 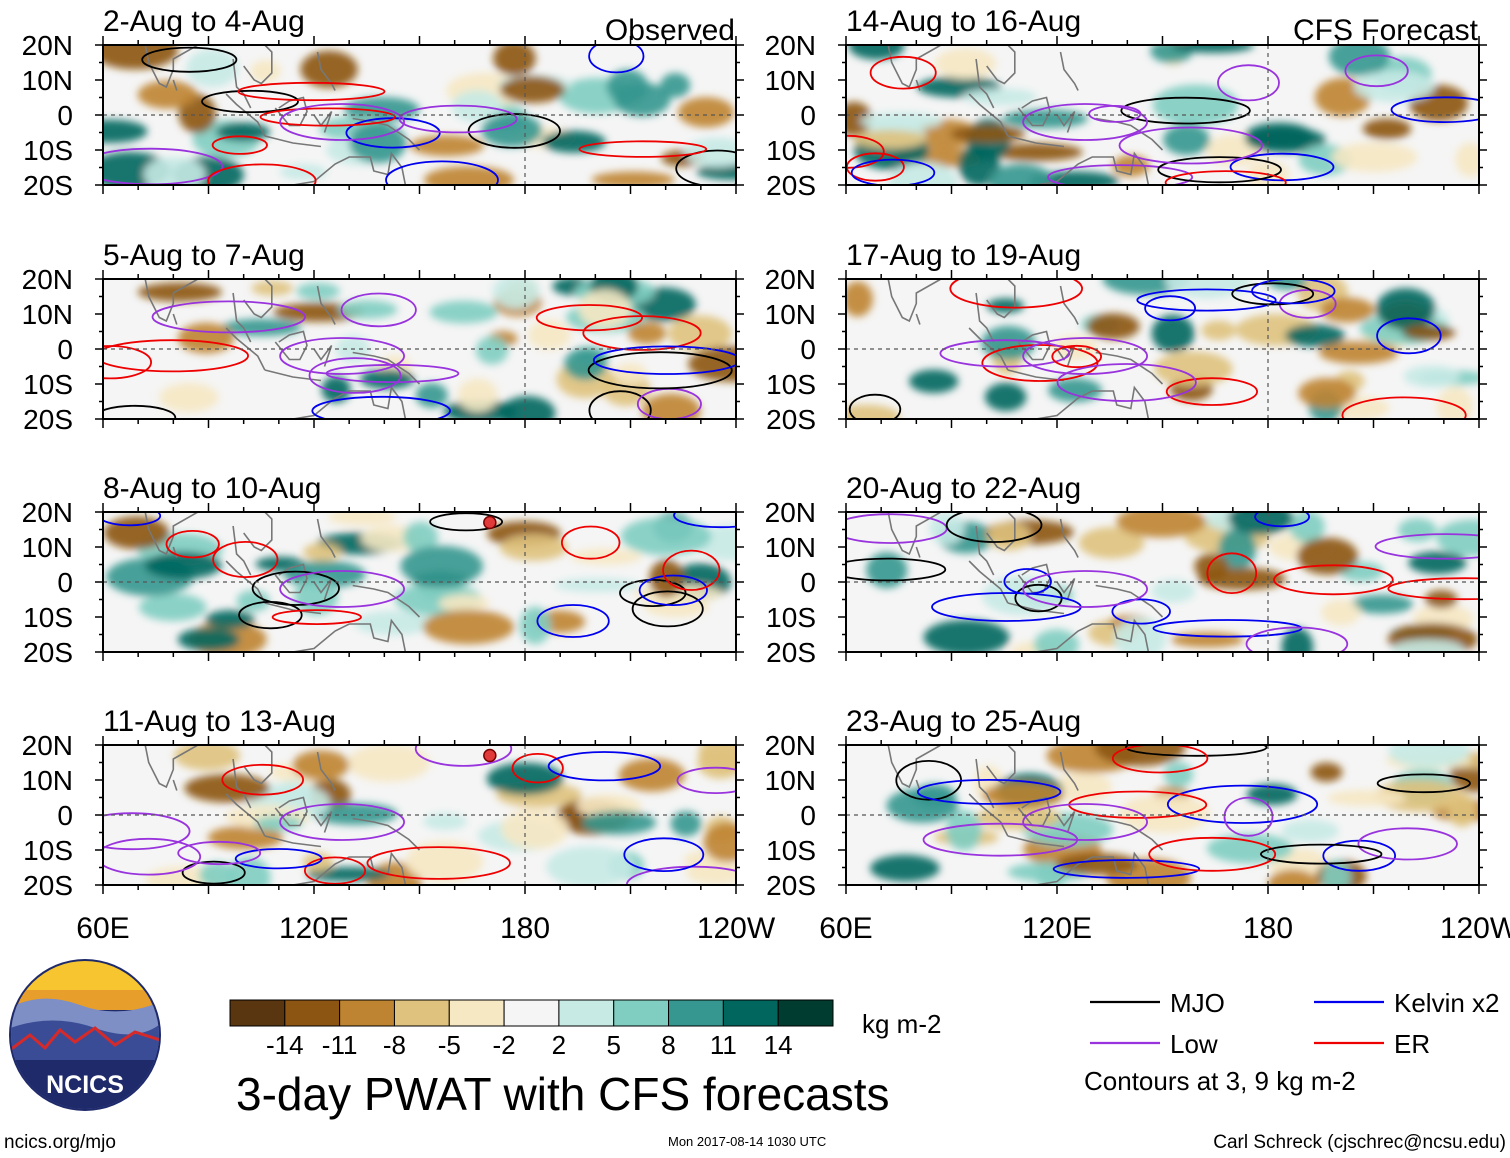 I want to click on column-label: CFS Forecast, so click(x=1386, y=30).